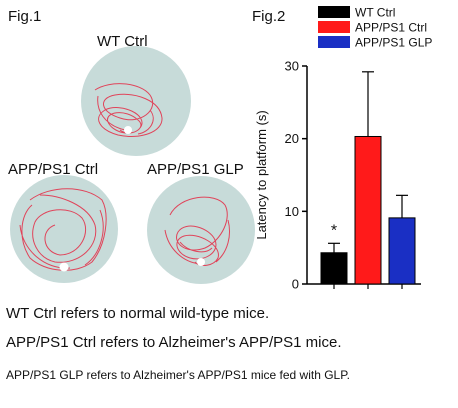  Describe the element at coordinates (393, 43) in the screenshot. I see `legend-label-2: APP/PS1 GLP` at that location.